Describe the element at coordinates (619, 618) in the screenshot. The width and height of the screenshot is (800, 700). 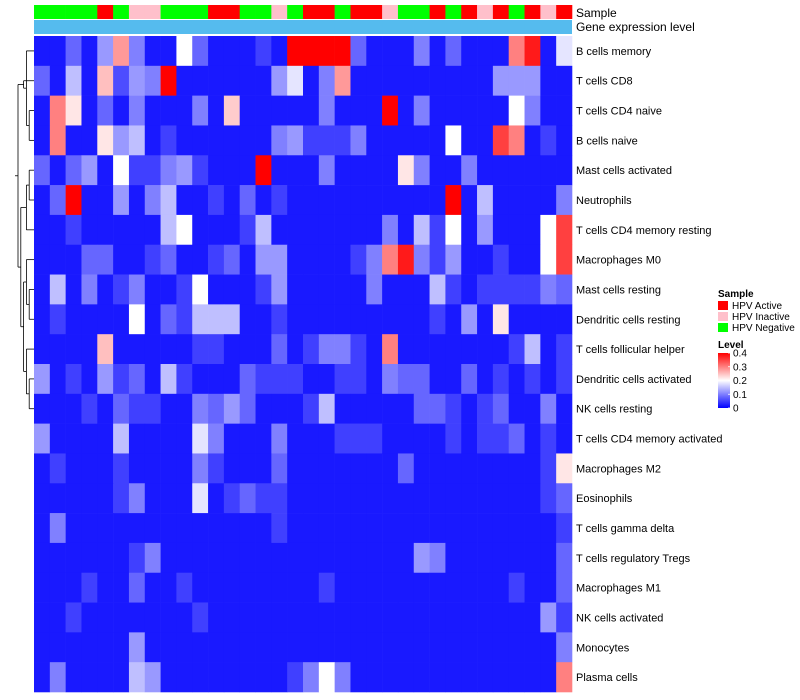
I see `row-label: NK cells activated` at that location.